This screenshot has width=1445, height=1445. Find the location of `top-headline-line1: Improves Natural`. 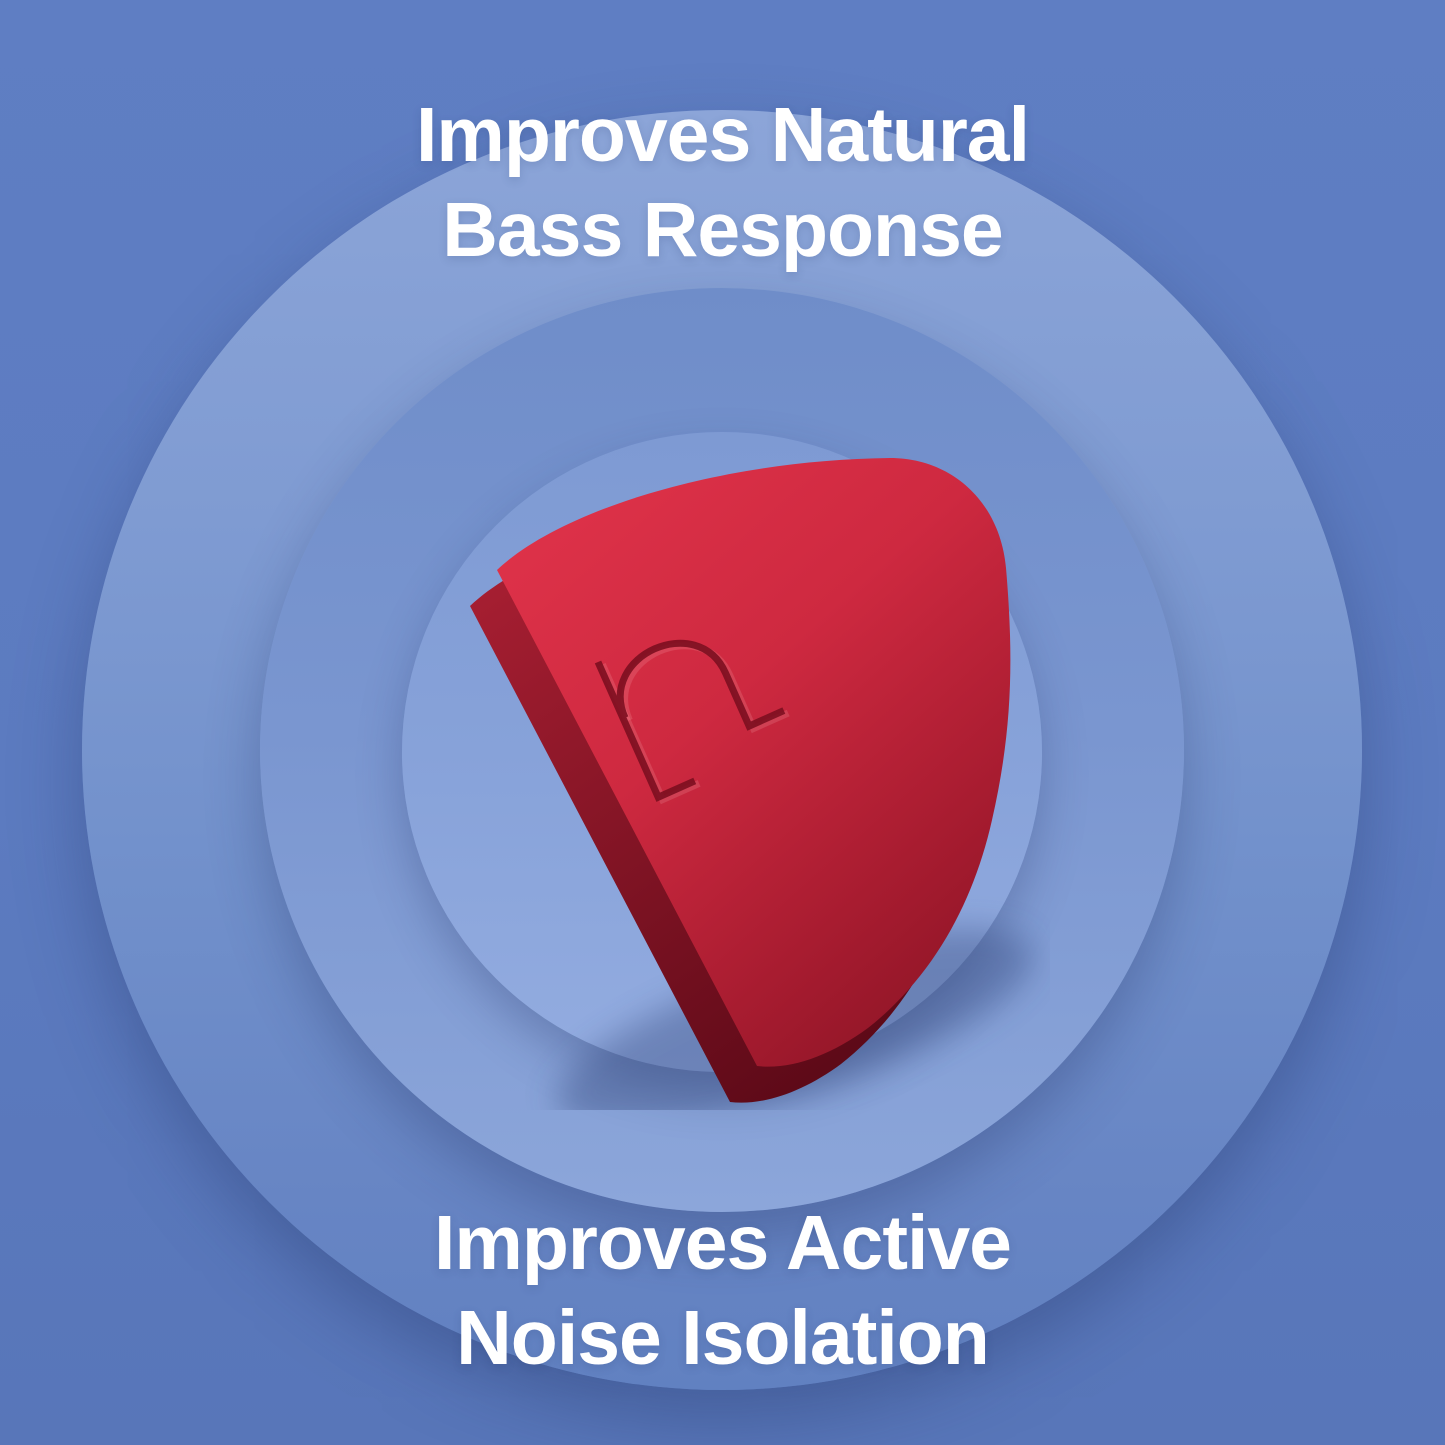

top-headline-line1: Improves Natural is located at coordinates (722, 135).